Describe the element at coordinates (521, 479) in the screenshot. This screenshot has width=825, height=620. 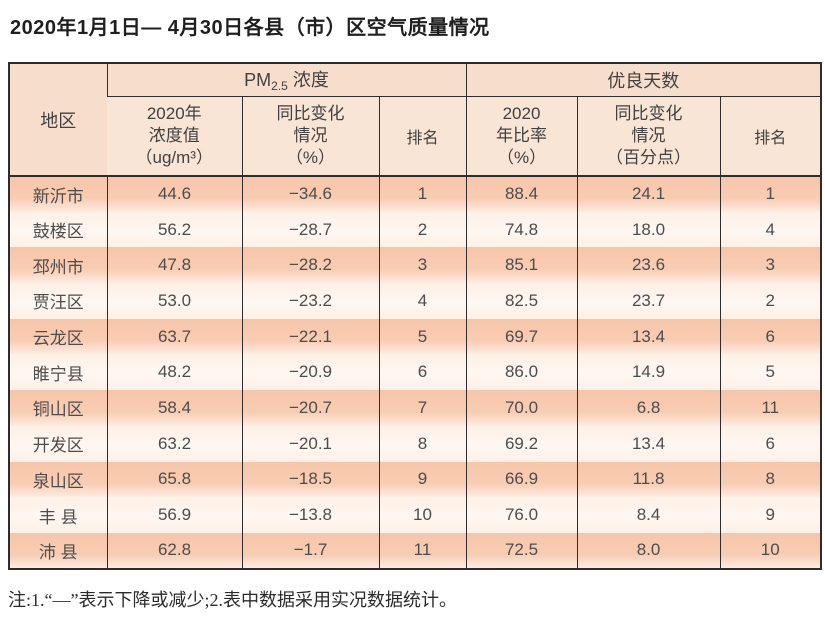
I see `good-ratio-cell: 66.9` at that location.